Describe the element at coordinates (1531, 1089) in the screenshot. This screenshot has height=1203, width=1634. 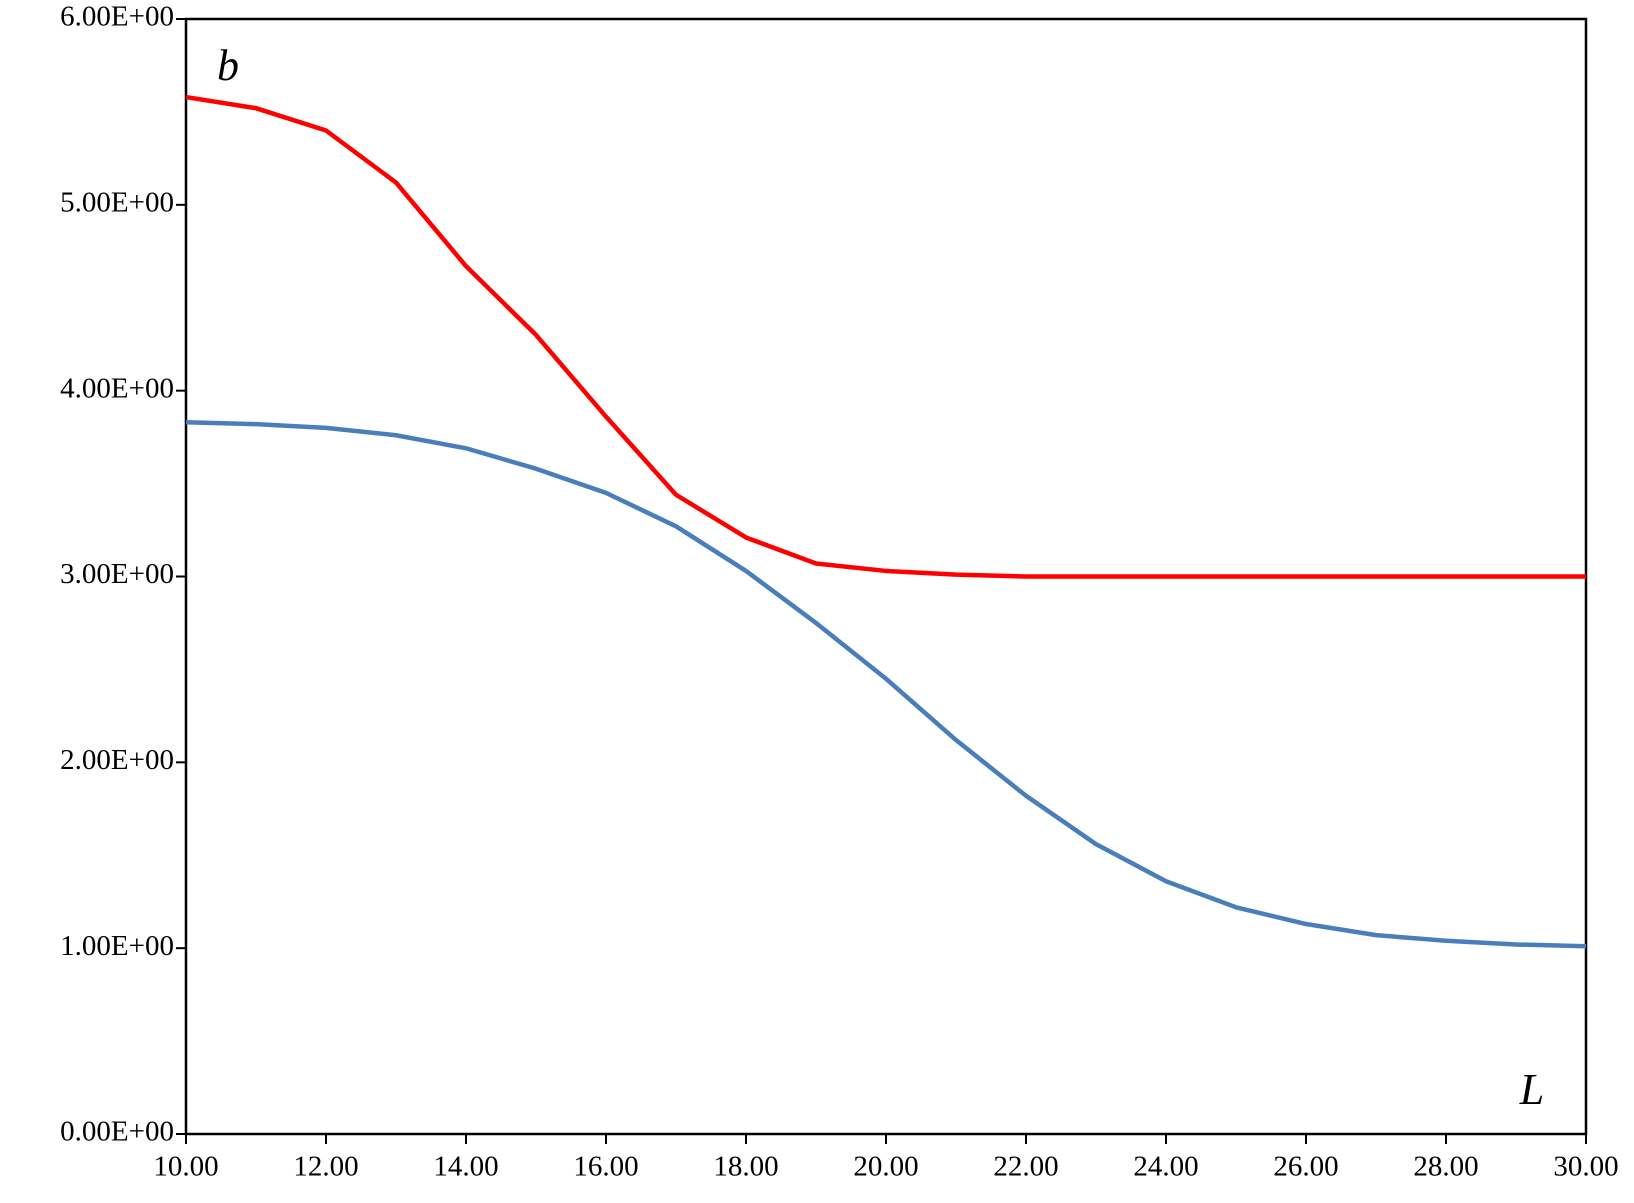
I see `x-axis-title: L` at that location.